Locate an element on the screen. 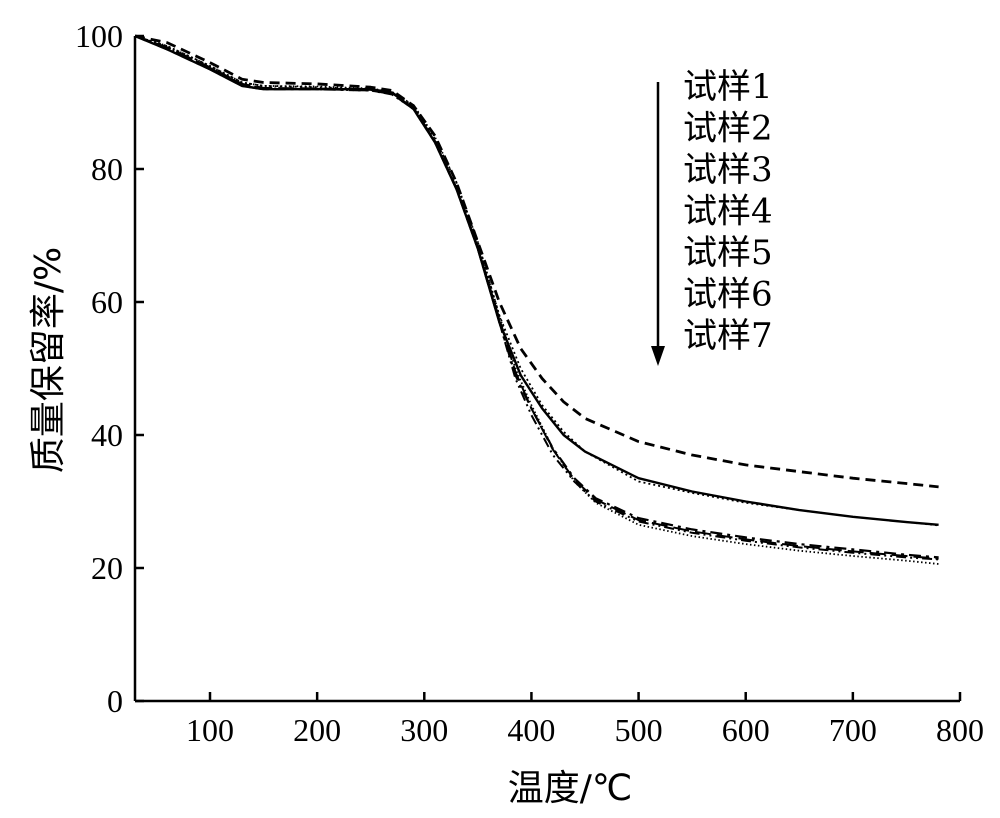 This screenshot has height=818, width=1000. y-tick-label: 80 is located at coordinates (107, 169).